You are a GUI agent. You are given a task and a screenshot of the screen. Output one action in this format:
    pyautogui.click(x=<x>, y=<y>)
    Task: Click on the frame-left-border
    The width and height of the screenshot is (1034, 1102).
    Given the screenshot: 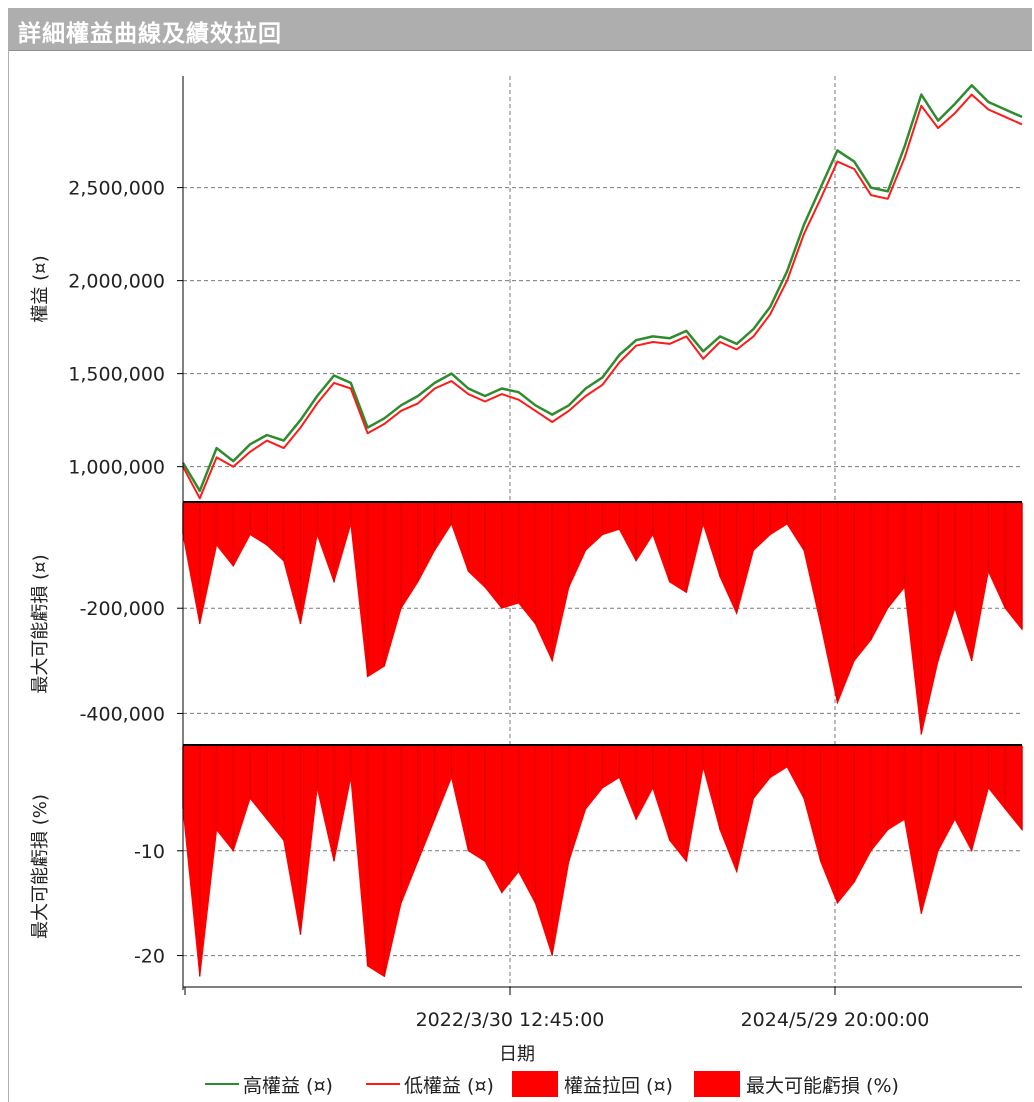 What is the action you would take?
    pyautogui.click(x=8, y=576)
    